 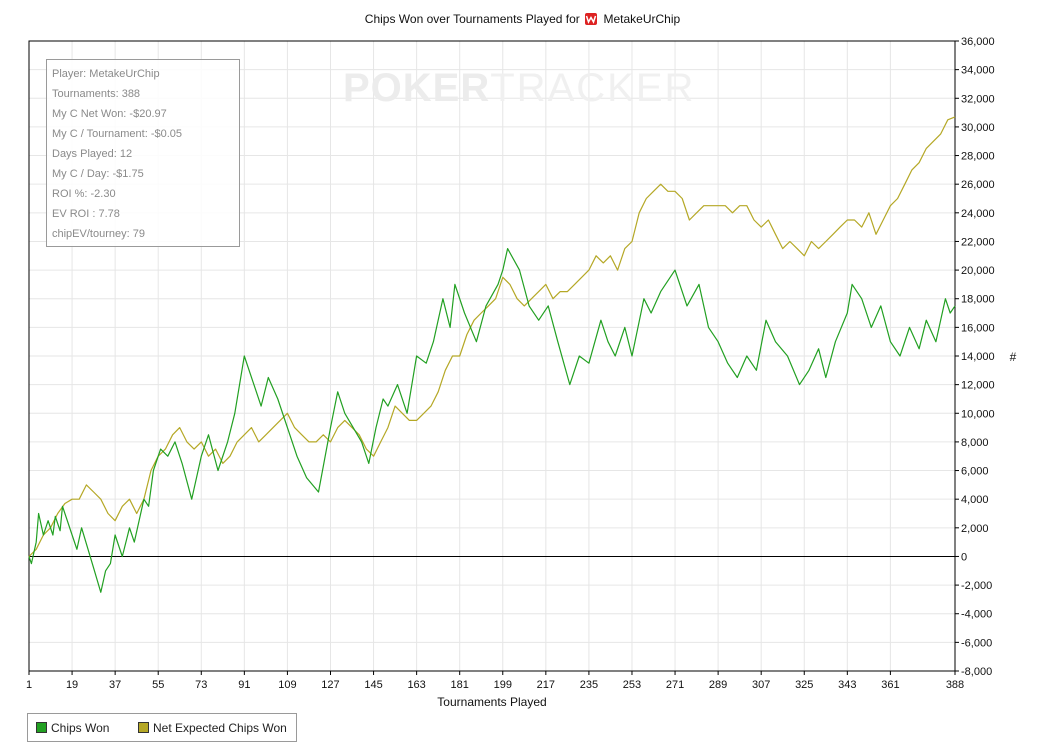 What do you see at coordinates (98, 234) in the screenshot?
I see `stat-chipev: chipEV/tourney: 79` at bounding box center [98, 234].